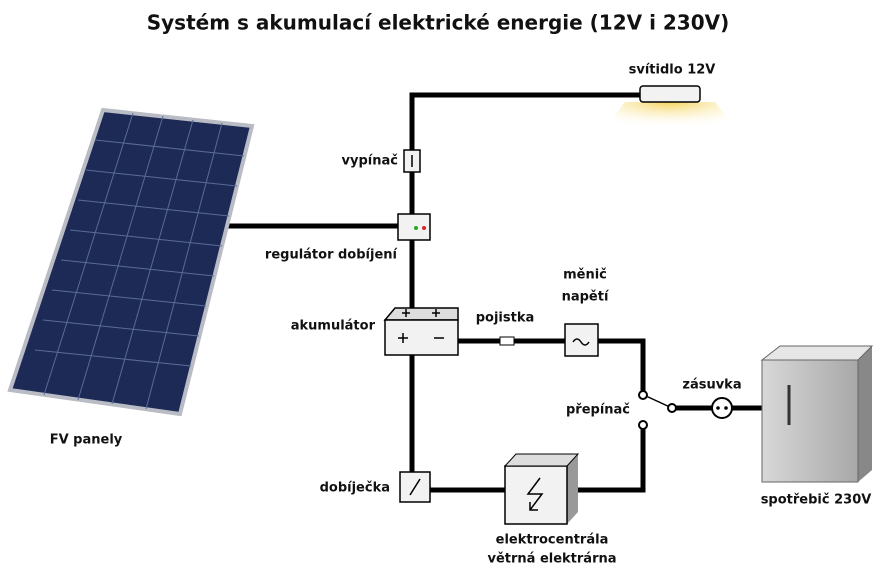 Image resolution: width=892 pixels, height=566 pixels. Describe the element at coordinates (355, 488) in the screenshot. I see `charger-label: dobíječka` at that location.